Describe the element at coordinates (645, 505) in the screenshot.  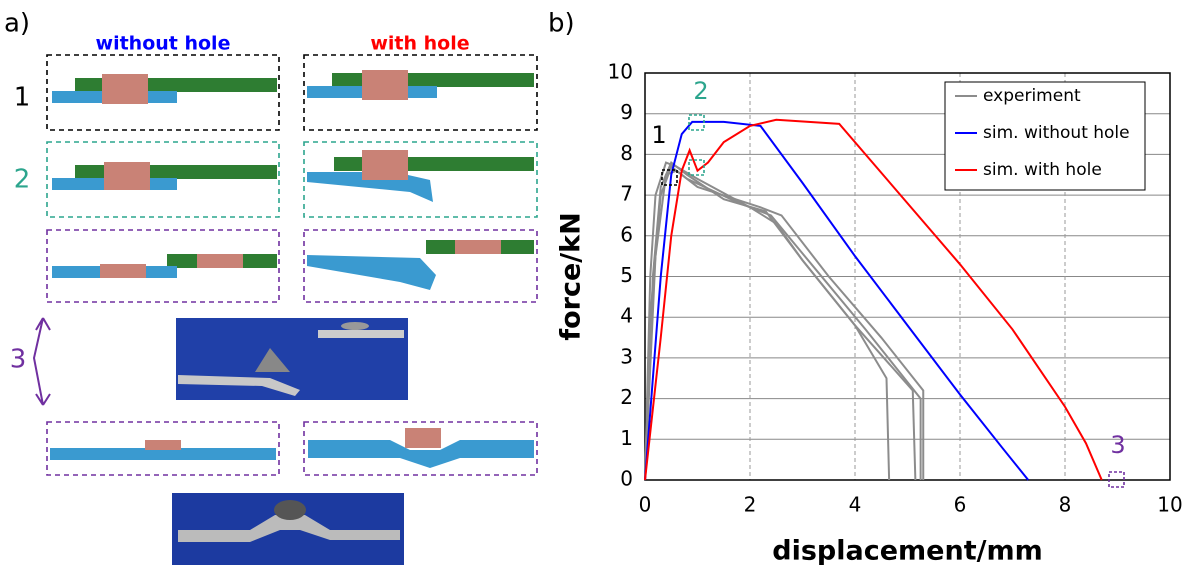
I see `x-tick-label: 0` at that location.